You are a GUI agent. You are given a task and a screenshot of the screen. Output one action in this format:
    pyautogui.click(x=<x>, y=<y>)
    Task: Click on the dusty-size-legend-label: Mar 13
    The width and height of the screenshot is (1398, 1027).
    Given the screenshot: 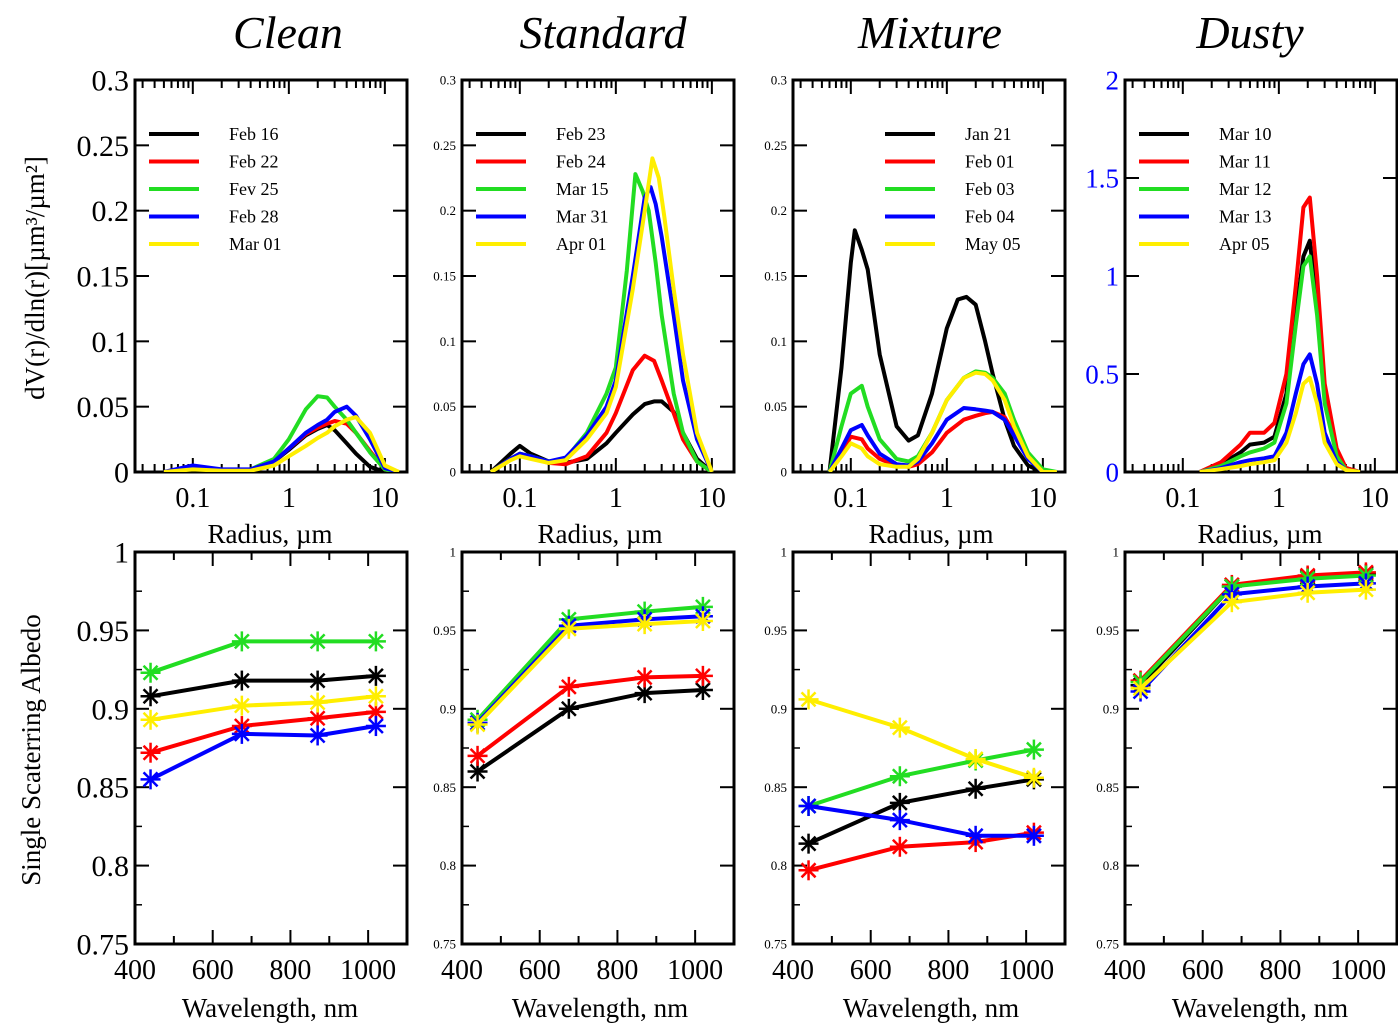 What is the action you would take?
    pyautogui.click(x=1245, y=217)
    